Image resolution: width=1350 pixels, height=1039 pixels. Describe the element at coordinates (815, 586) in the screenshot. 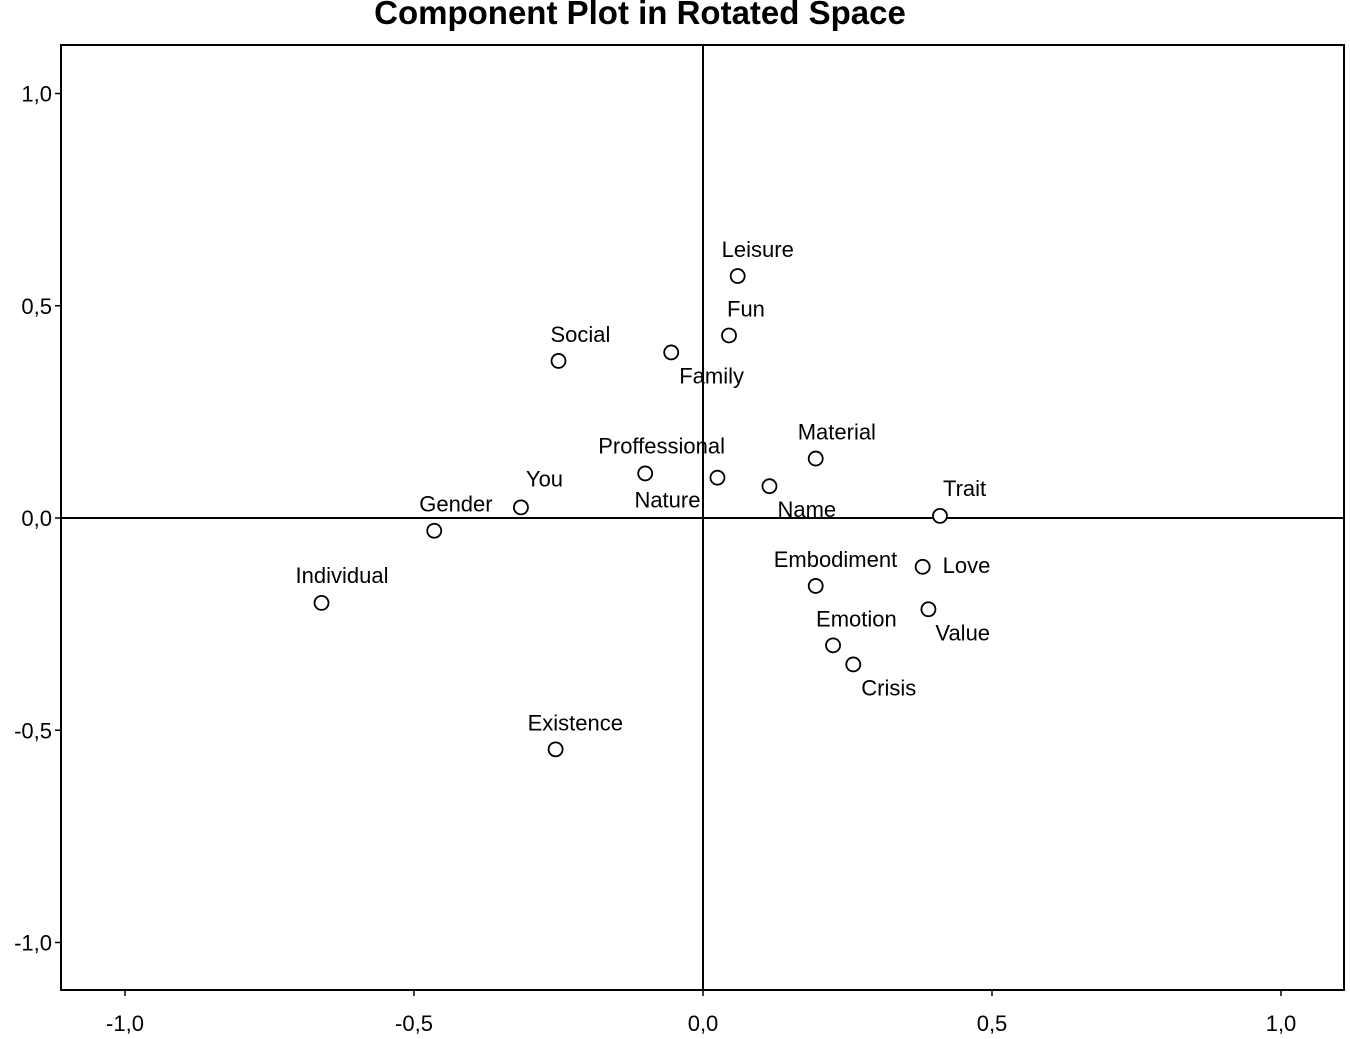

I see `scatter-point-embodiment` at that location.